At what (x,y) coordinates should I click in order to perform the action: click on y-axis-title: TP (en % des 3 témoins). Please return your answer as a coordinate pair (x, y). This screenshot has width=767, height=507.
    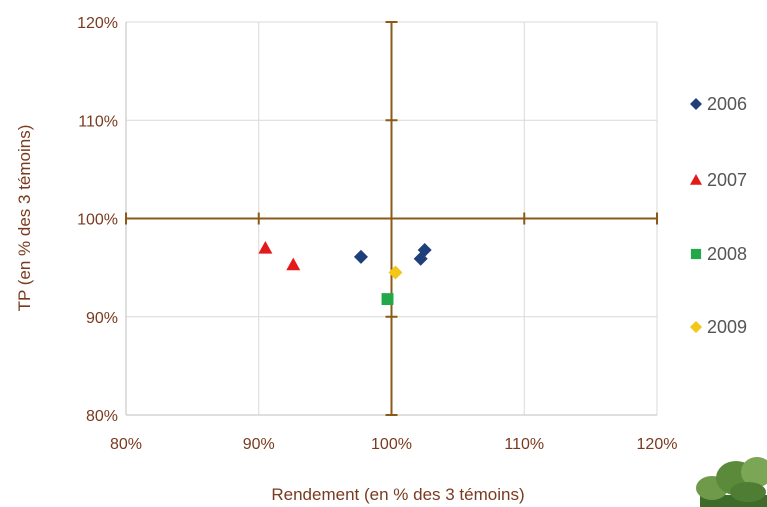
    Looking at the image, I should click on (24, 218).